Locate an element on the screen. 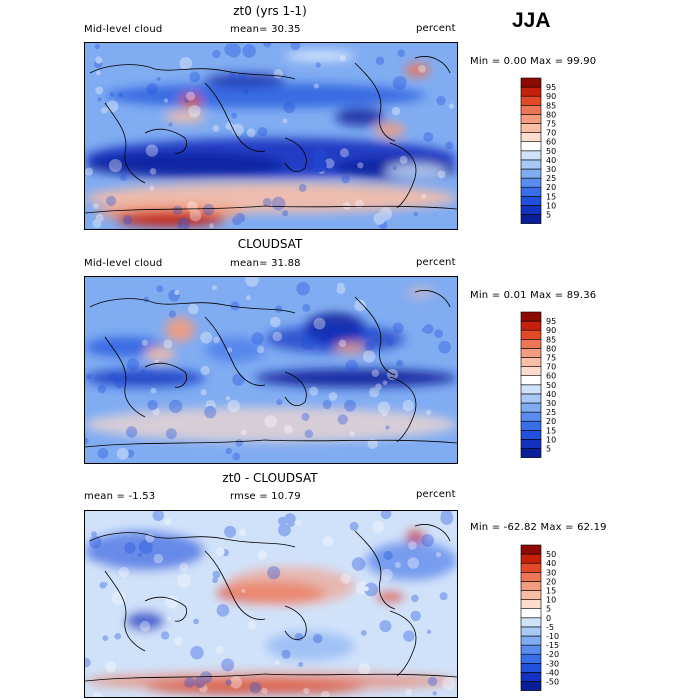 This screenshot has width=700, height=700. min-max-readout: Min = 0.00 Max = 99.90 is located at coordinates (533, 61).